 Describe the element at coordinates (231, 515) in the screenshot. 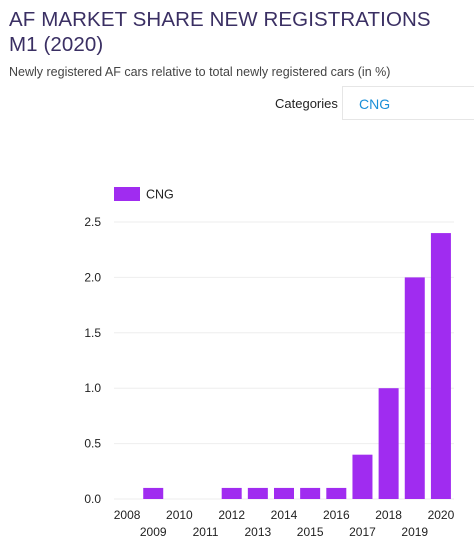

I see `x-tick-label: 2012` at that location.